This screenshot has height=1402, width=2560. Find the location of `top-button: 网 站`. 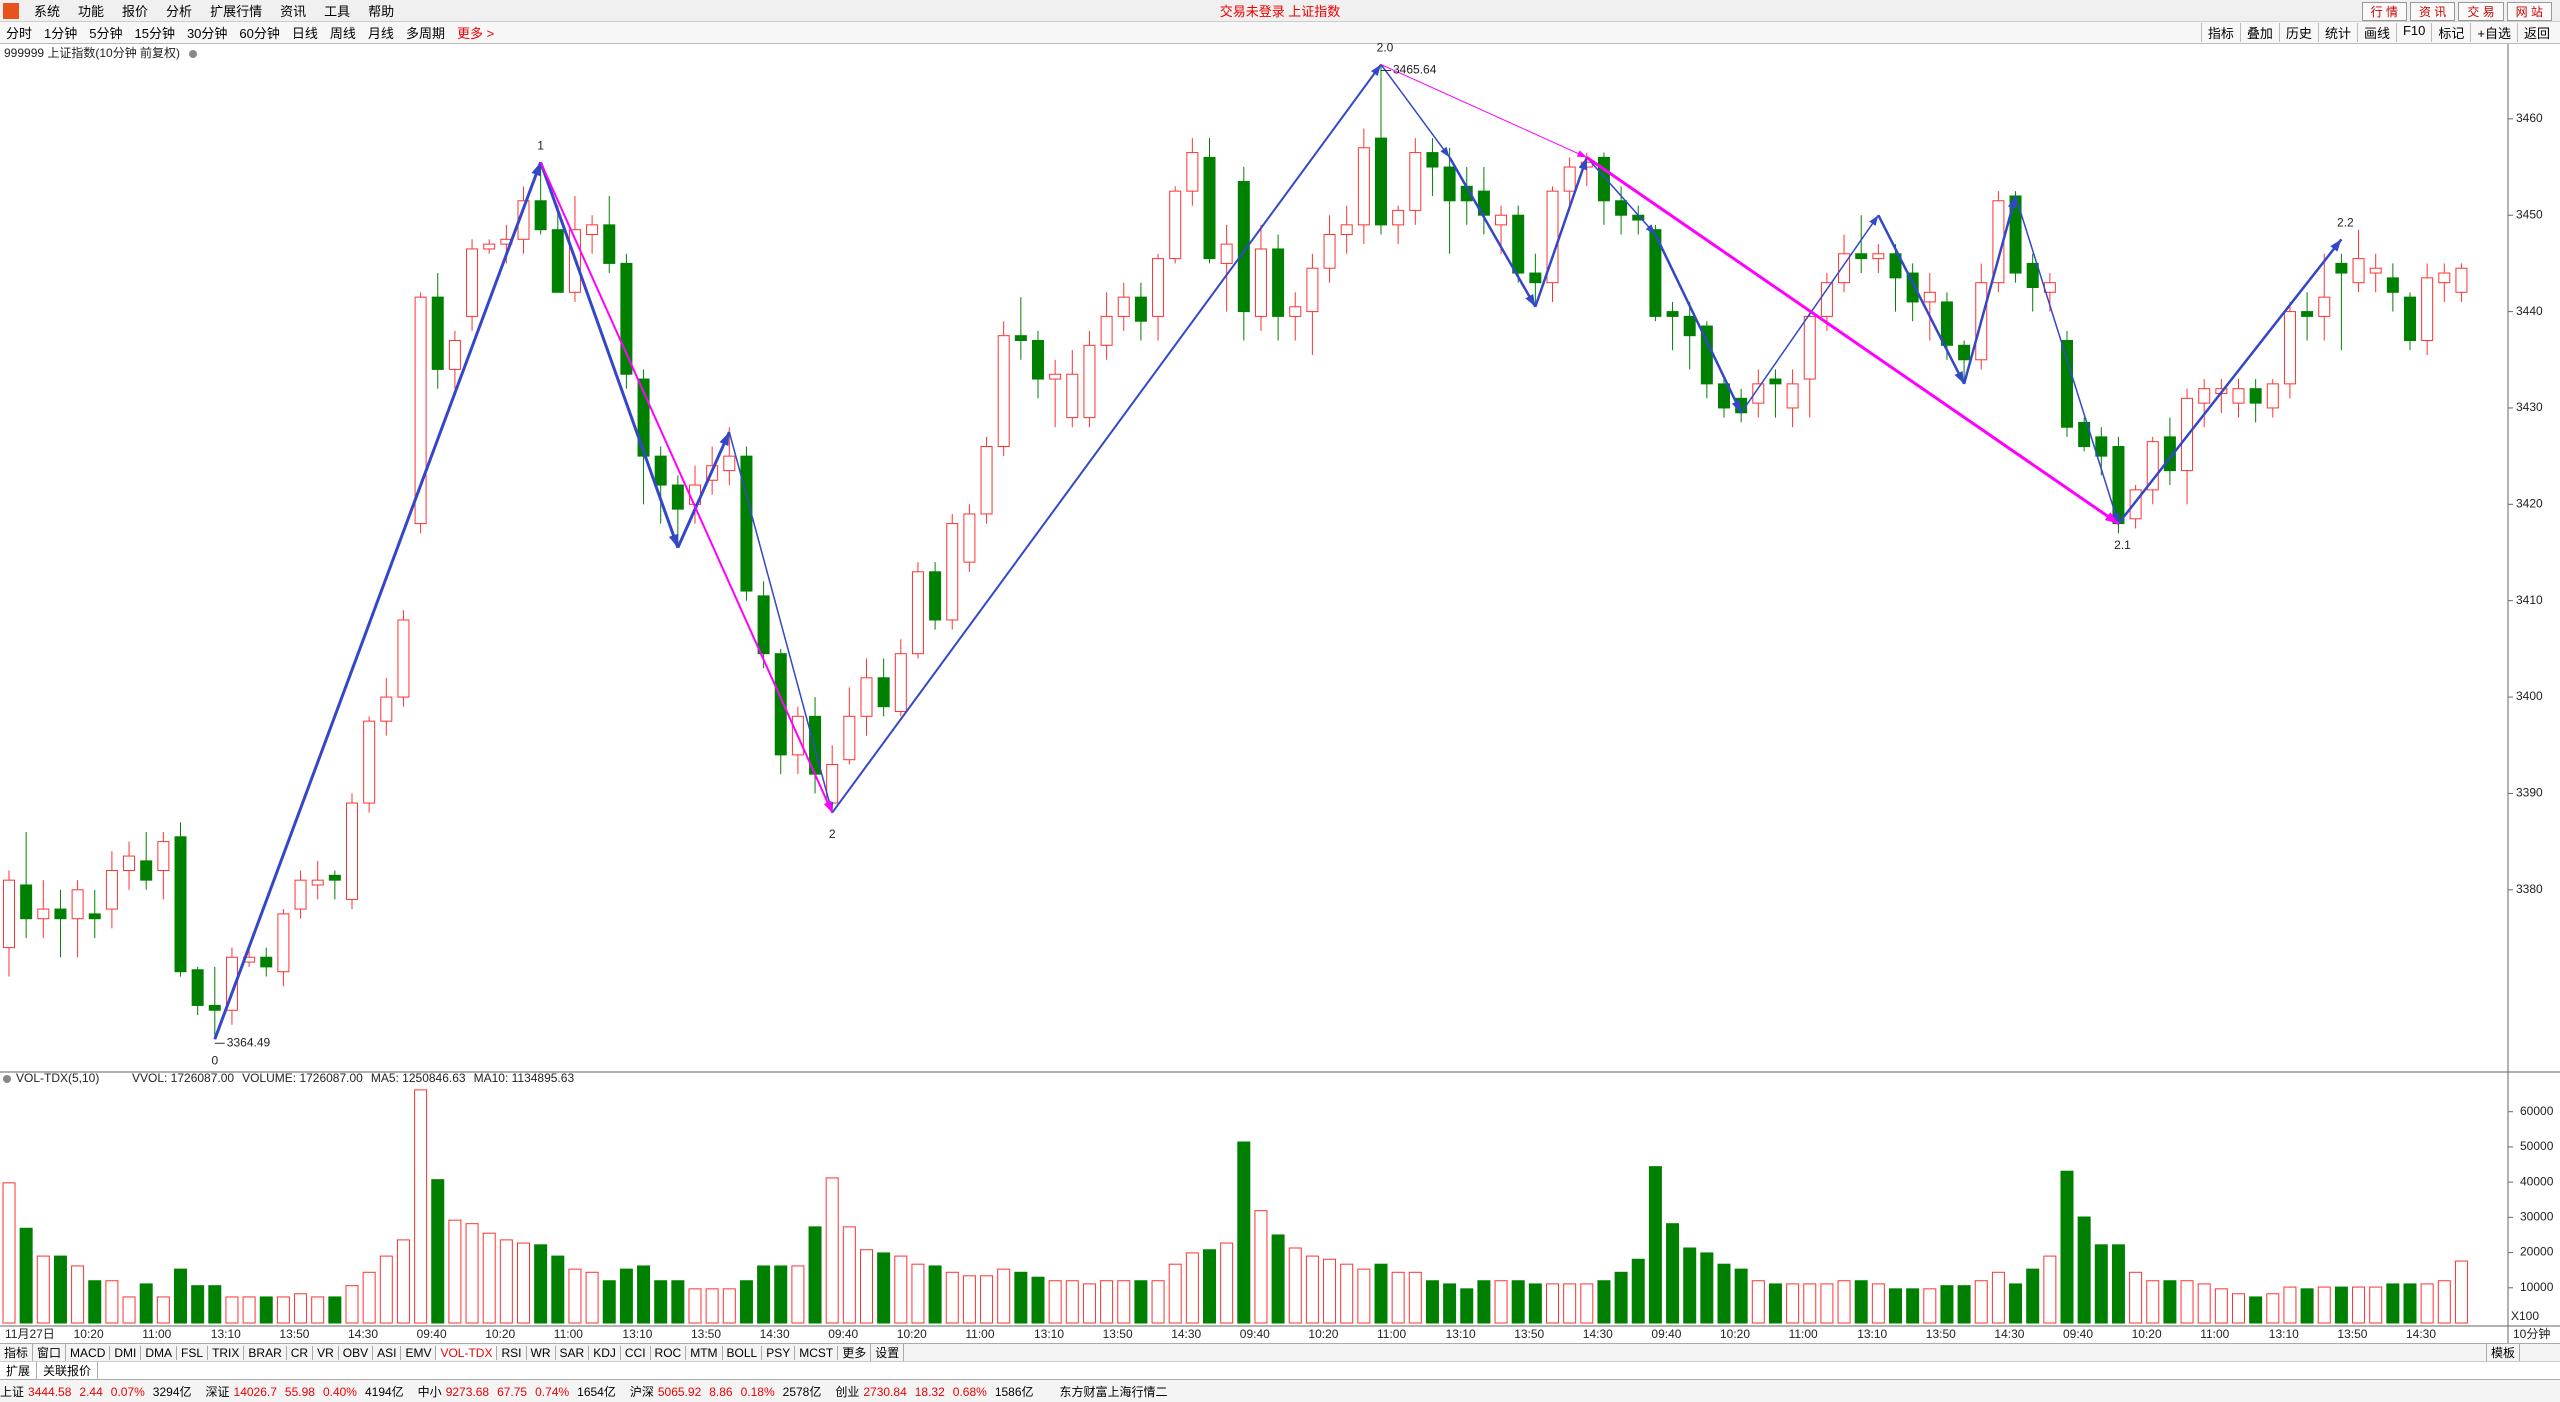

top-button: 网 站 is located at coordinates (2529, 11).